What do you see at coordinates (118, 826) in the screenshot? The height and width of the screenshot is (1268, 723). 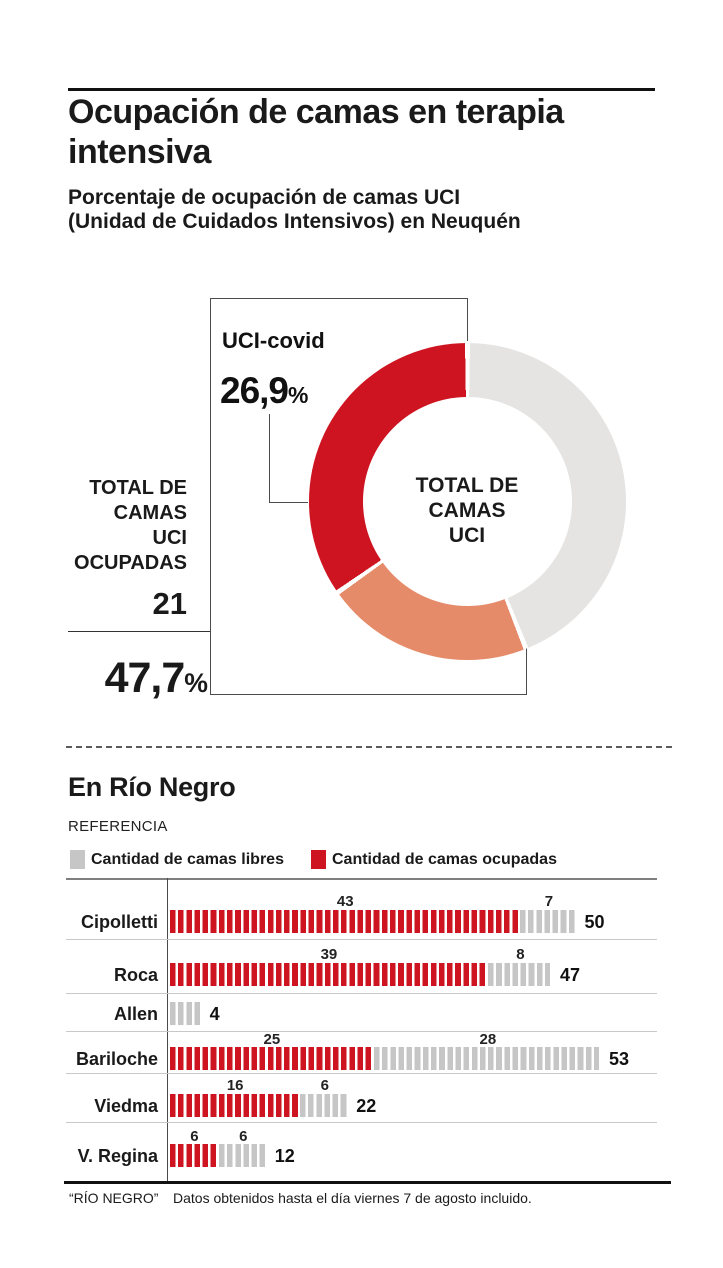 I see `legend-title: REFERENCIA` at bounding box center [118, 826].